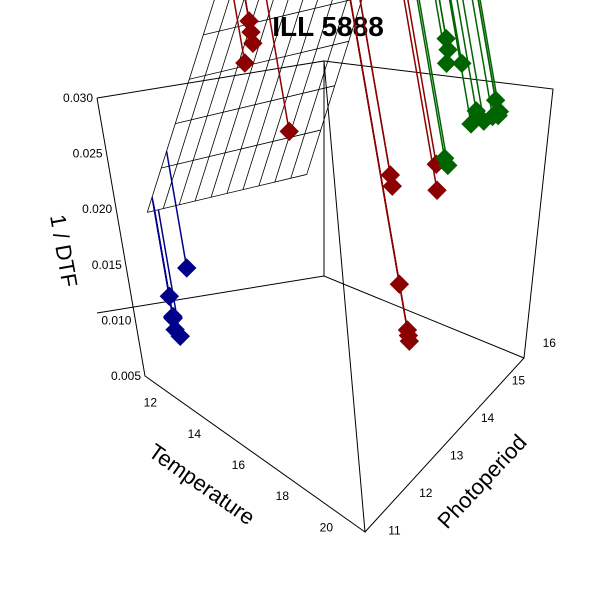  What do you see at coordinates (151, 403) in the screenshot?
I see `x-tick-label: 12` at bounding box center [151, 403].